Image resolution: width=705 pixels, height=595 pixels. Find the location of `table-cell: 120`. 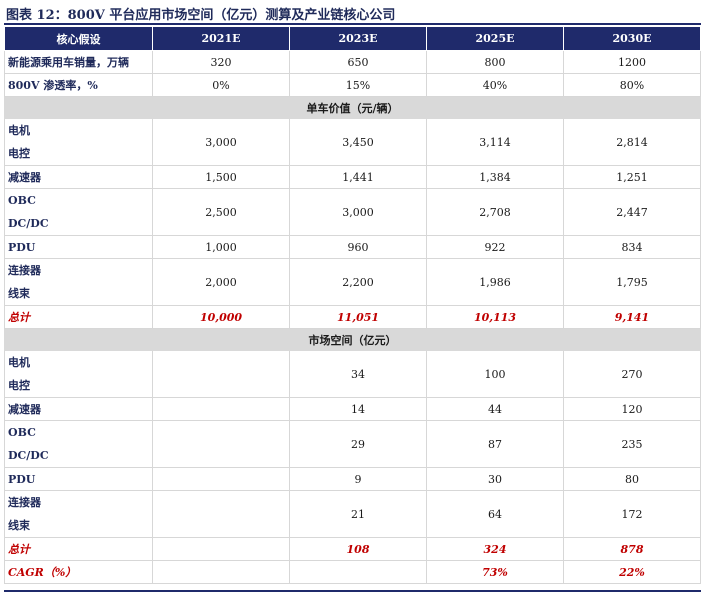

table-cell: 120 is located at coordinates (632, 409).